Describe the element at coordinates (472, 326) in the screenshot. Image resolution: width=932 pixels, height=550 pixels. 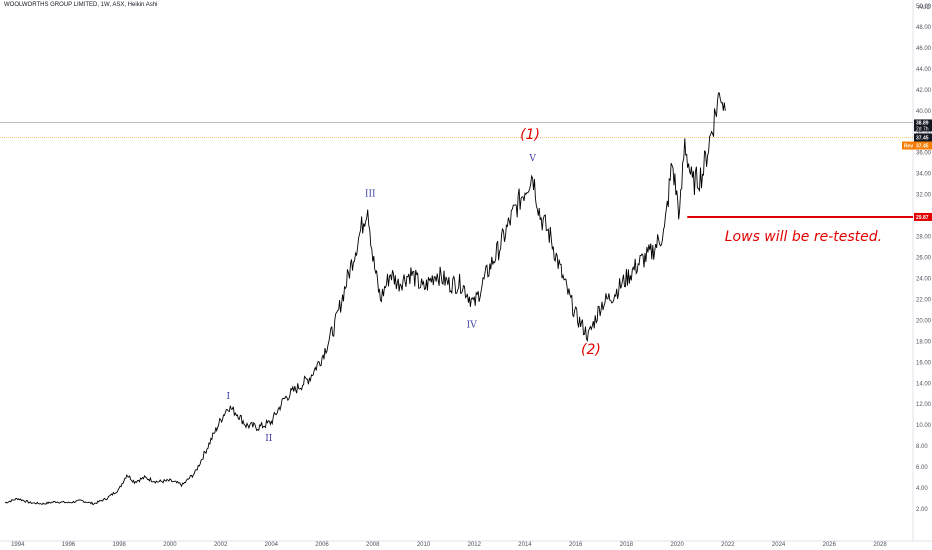
I see `wave-label-minor: IV` at that location.